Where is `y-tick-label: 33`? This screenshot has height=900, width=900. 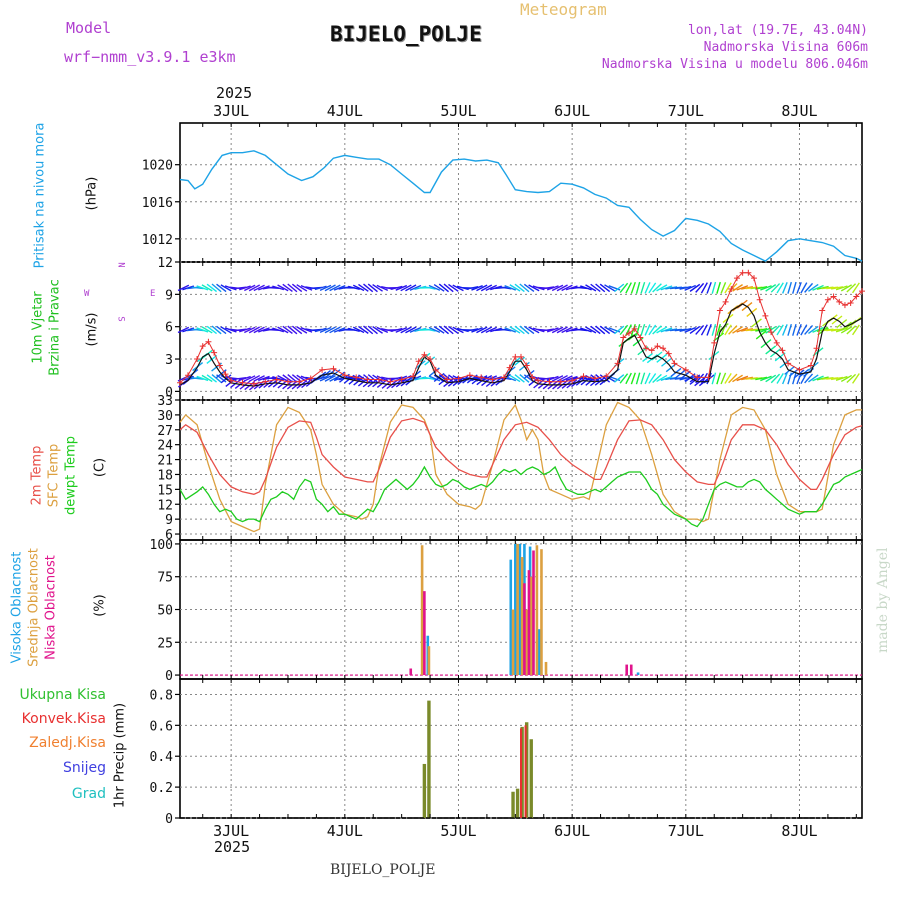
y-tick-label: 33 is located at coordinates (165, 401).